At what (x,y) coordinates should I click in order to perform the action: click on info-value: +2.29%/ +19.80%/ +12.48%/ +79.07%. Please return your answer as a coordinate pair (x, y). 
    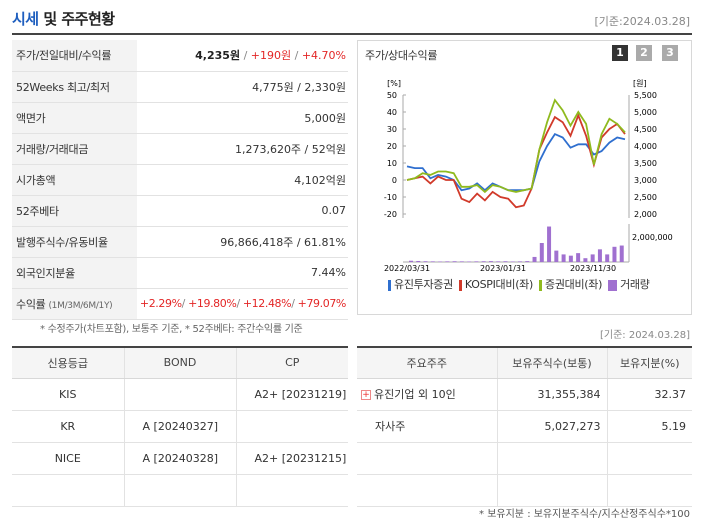
    Looking at the image, I should click on (242, 304).